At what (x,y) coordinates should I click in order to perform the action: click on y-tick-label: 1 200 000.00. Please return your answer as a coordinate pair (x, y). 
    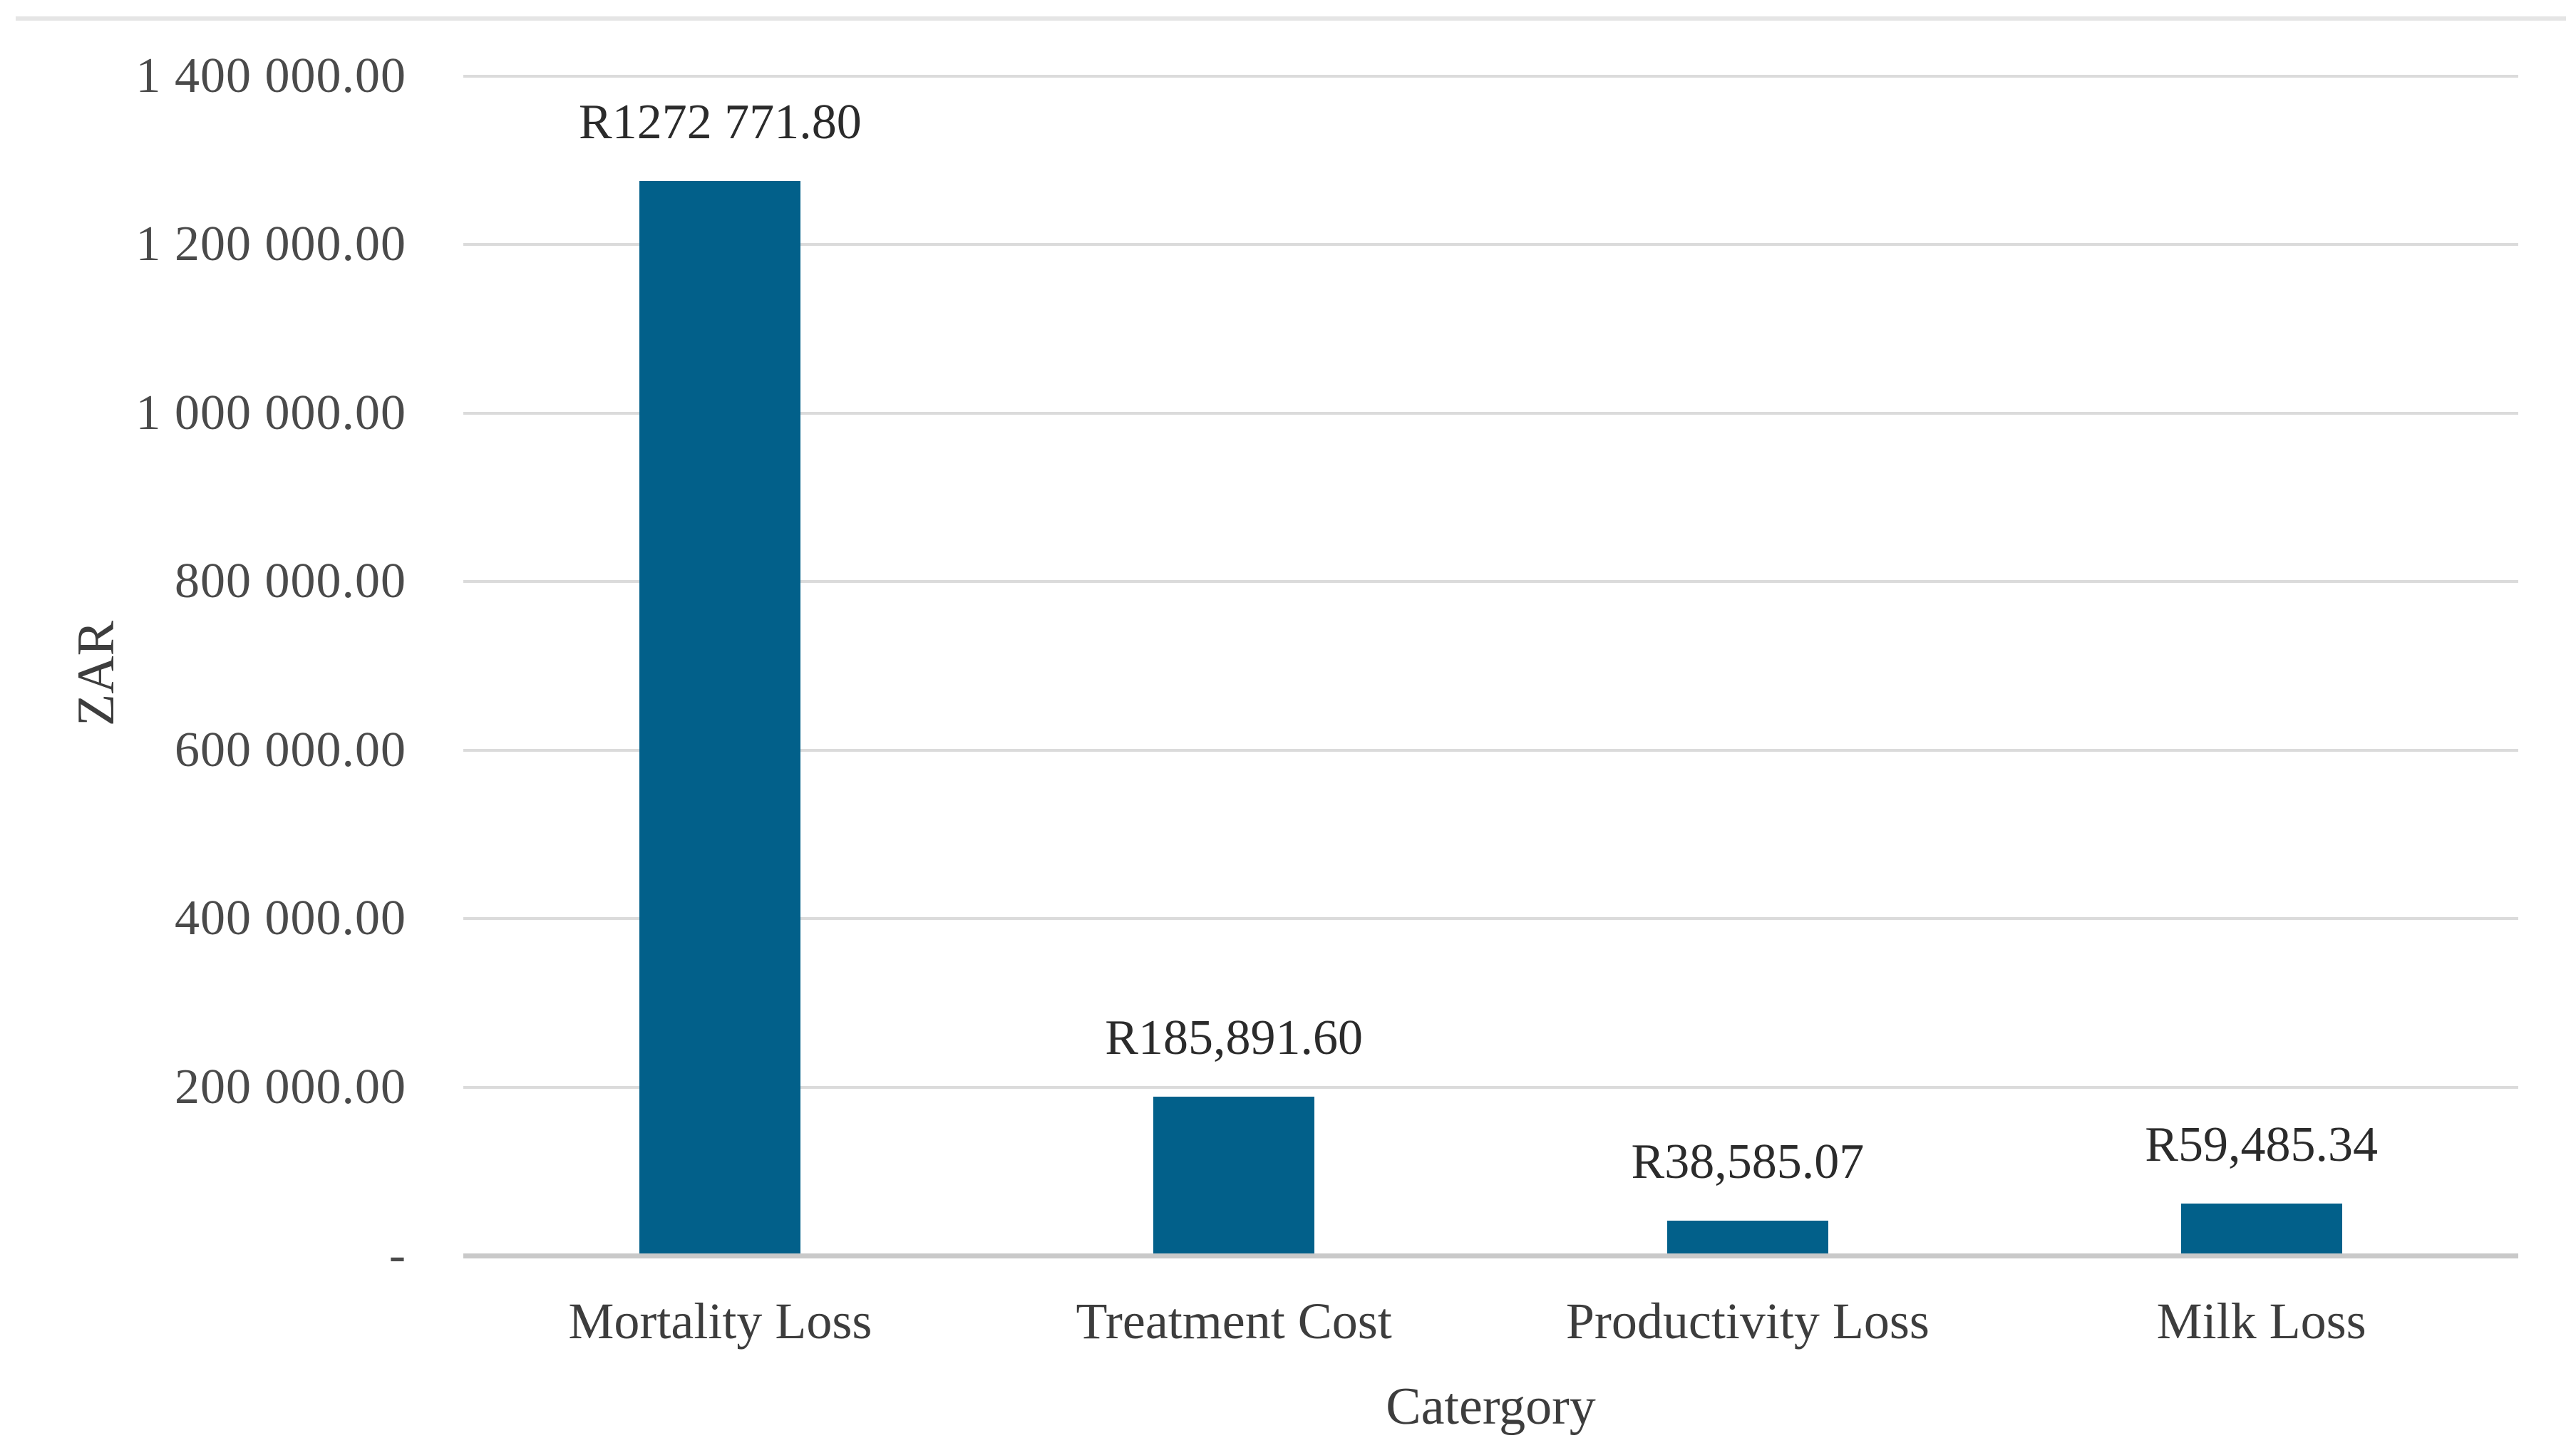
    Looking at the image, I should click on (270, 244).